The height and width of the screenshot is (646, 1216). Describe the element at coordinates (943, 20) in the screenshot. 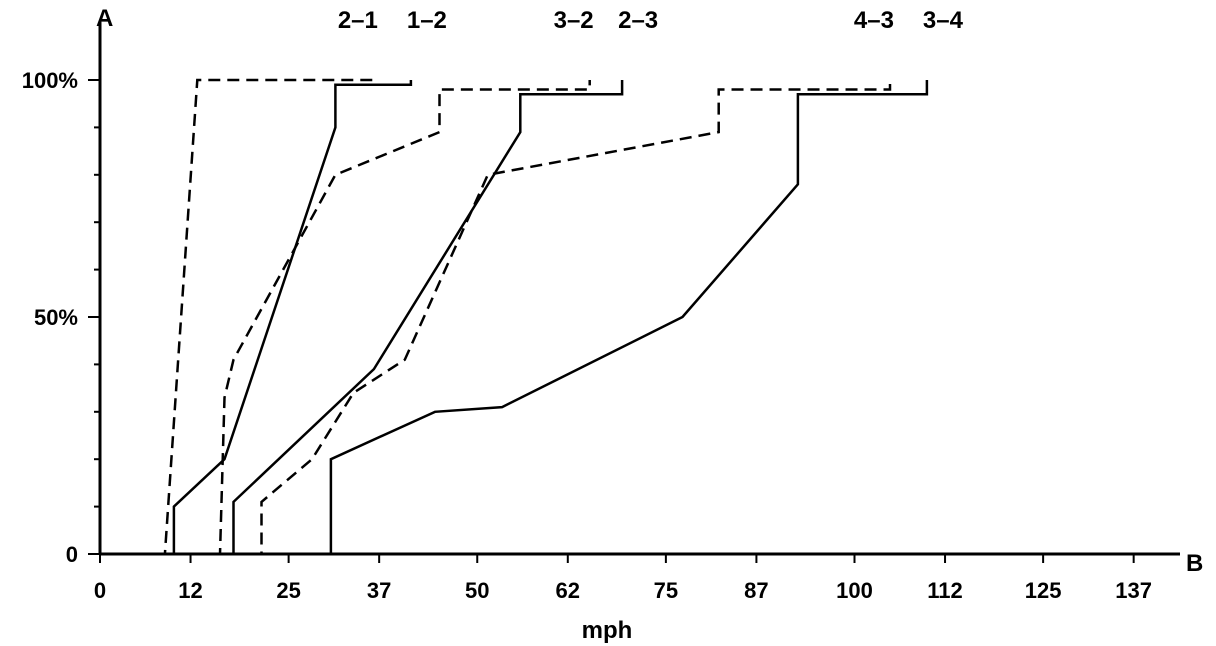

I see `gear-shift-label: 3–4` at that location.